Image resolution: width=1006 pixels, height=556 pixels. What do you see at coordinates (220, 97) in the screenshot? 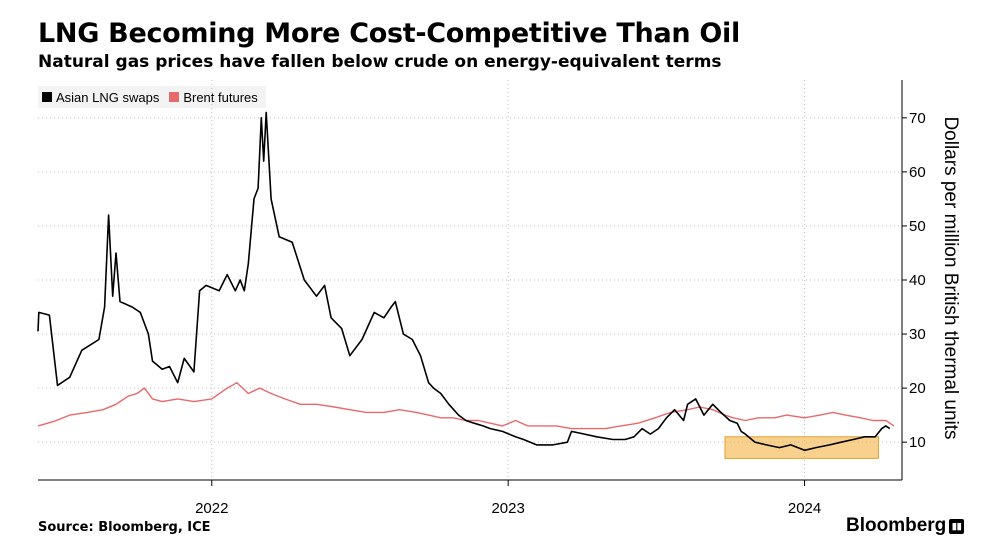
I see `legend-label-brent: Brent futures` at bounding box center [220, 97].